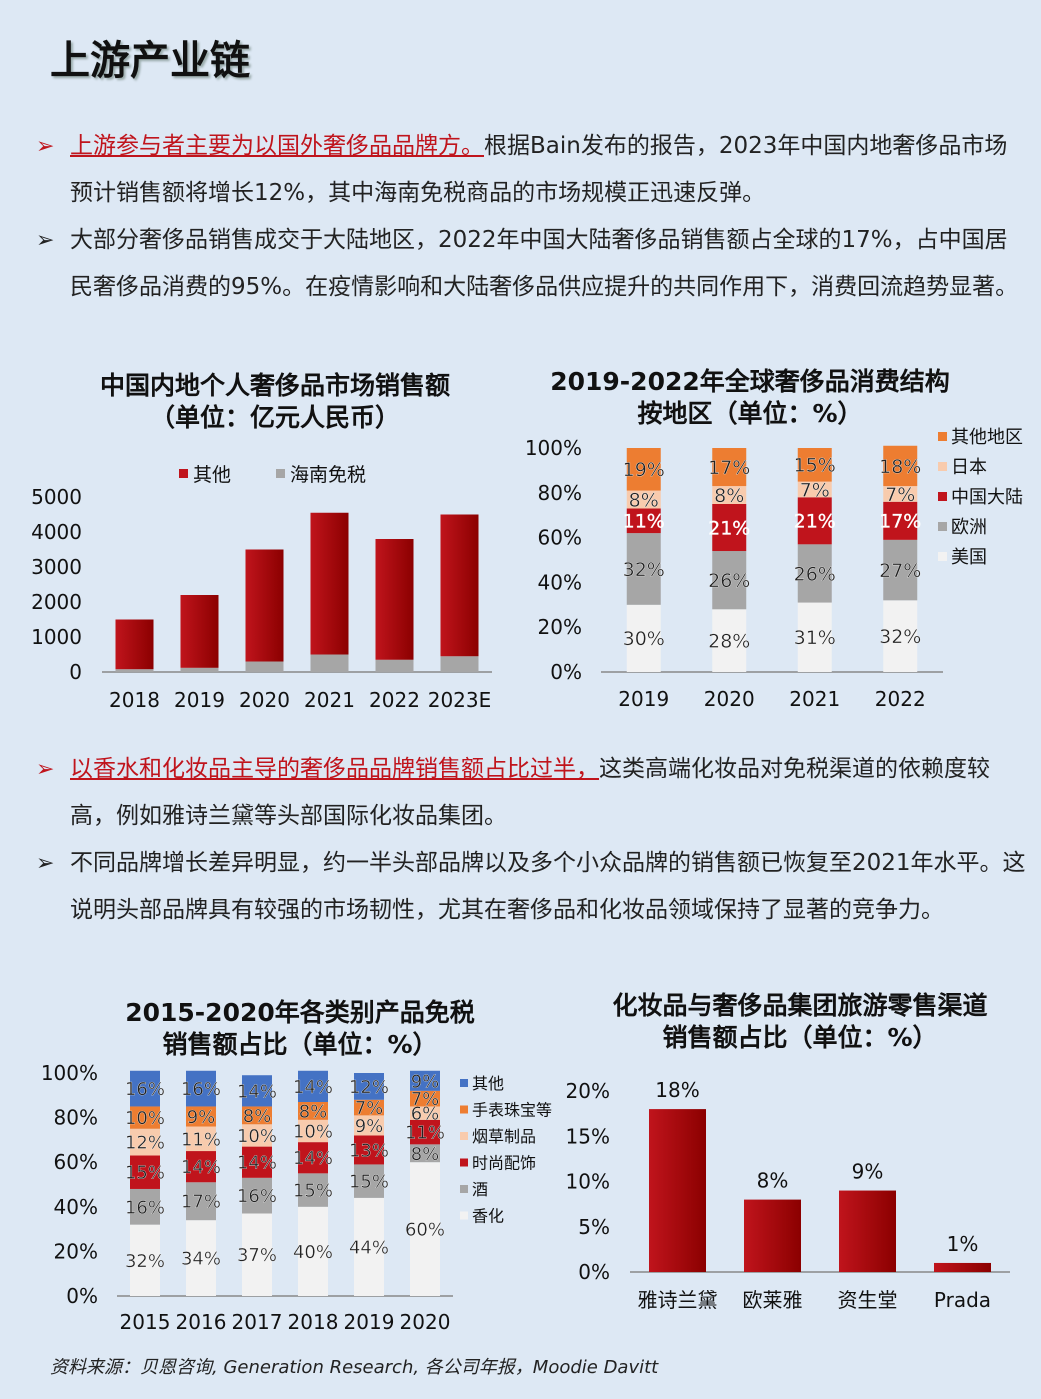 The image size is (1041, 1399). I want to click on c1-legend-swatch-other, so click(183, 473).